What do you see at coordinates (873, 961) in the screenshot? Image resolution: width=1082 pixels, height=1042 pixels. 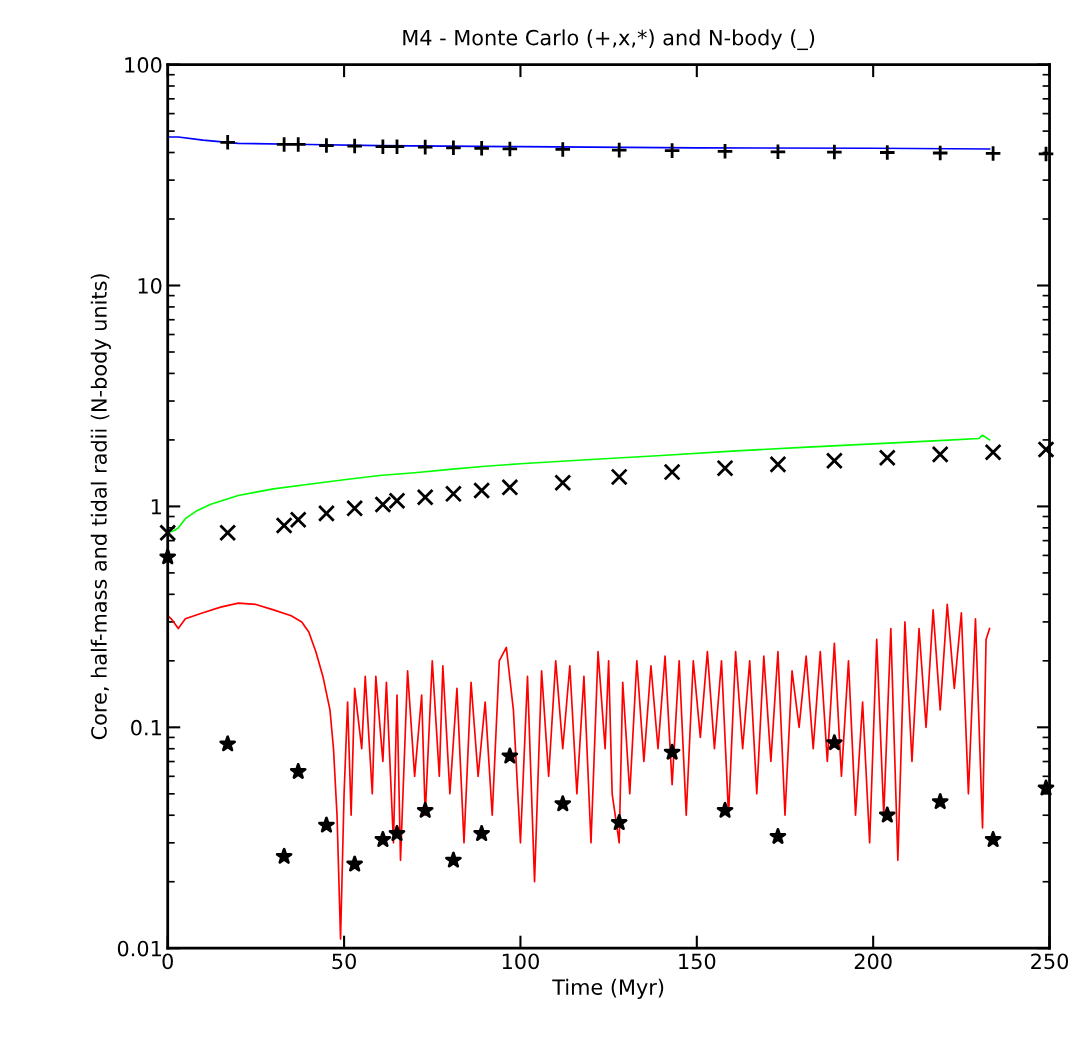 I see `x-tick-label: 200` at bounding box center [873, 961].